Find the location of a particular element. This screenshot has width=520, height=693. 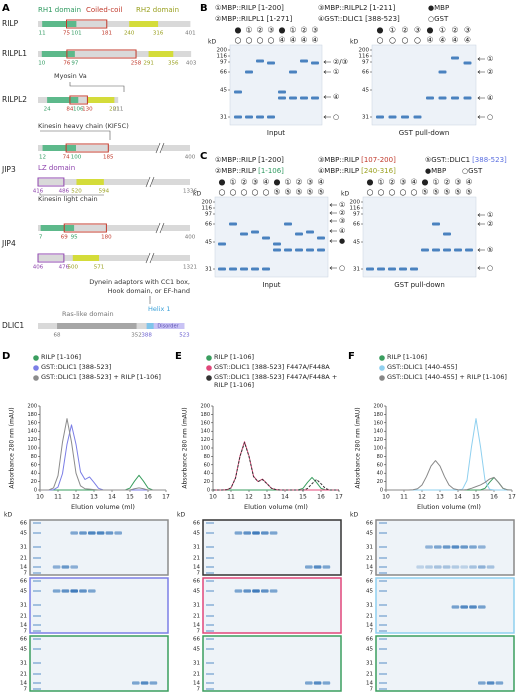

residue-number: 130 is located at coordinates (87, 110).